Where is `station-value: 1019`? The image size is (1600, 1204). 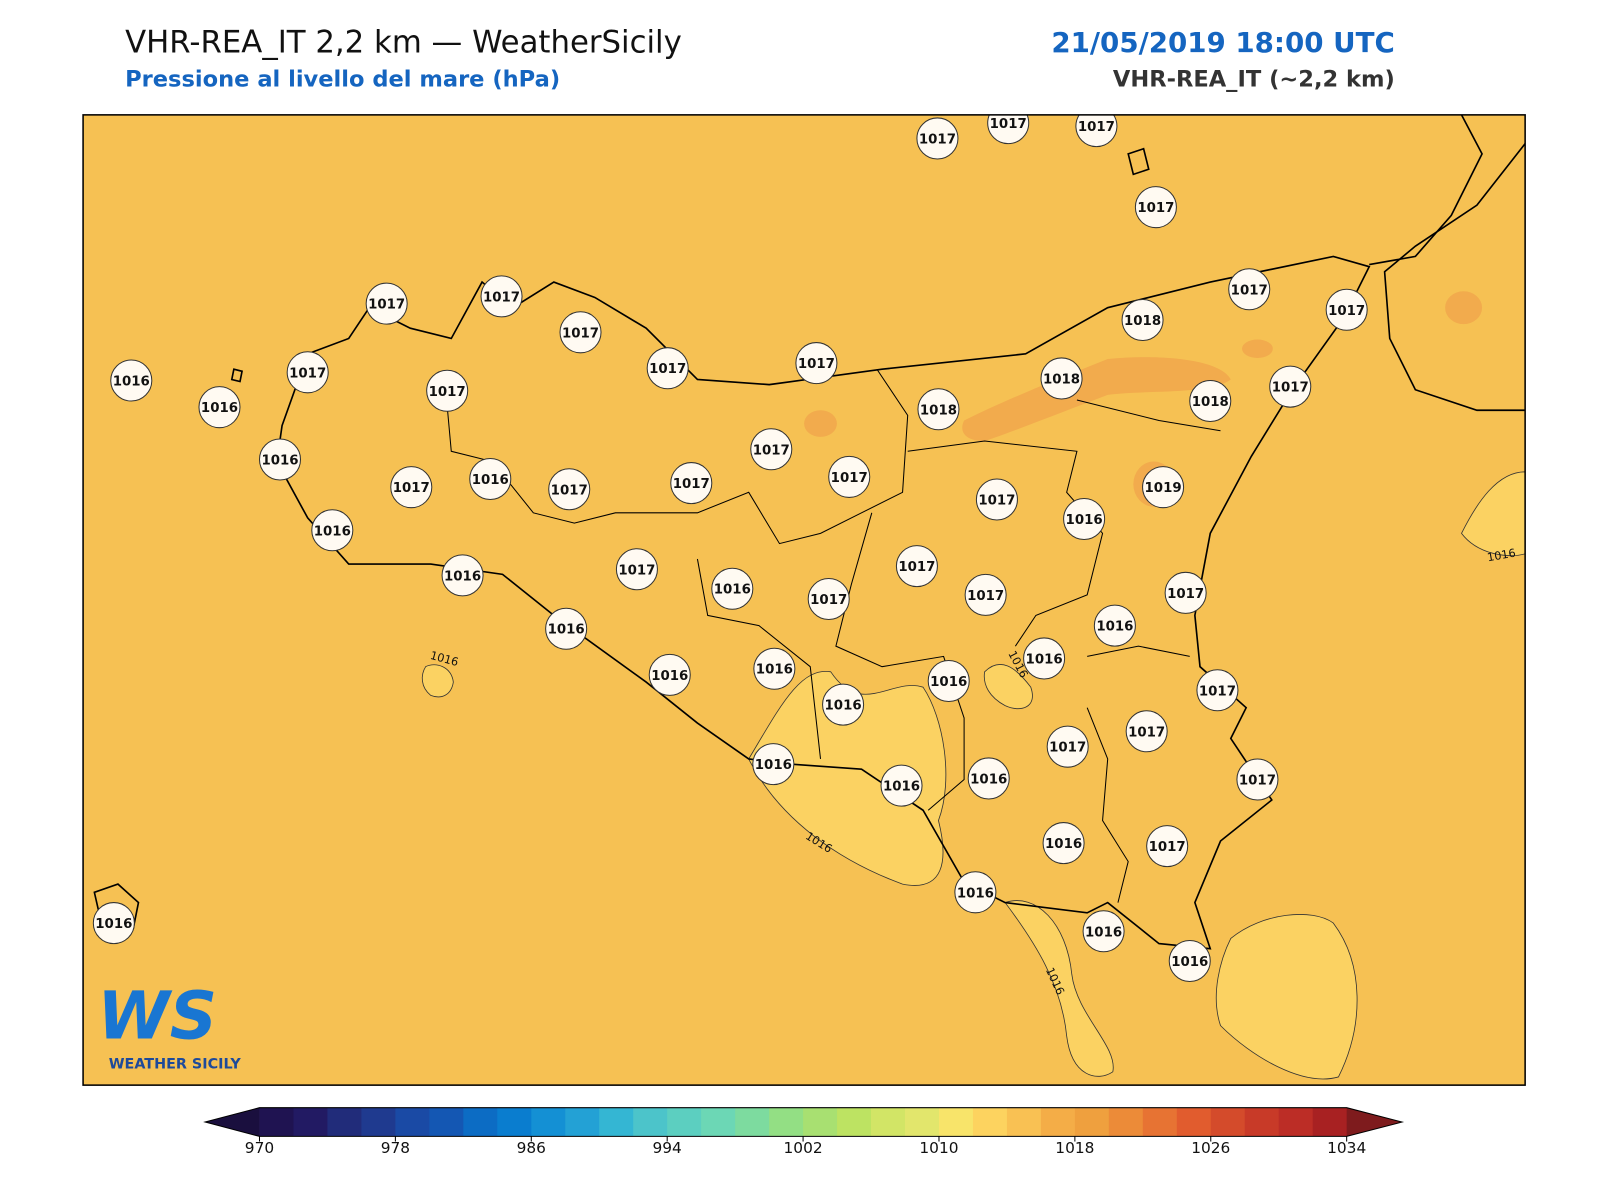
station-value: 1019 is located at coordinates (1163, 488).